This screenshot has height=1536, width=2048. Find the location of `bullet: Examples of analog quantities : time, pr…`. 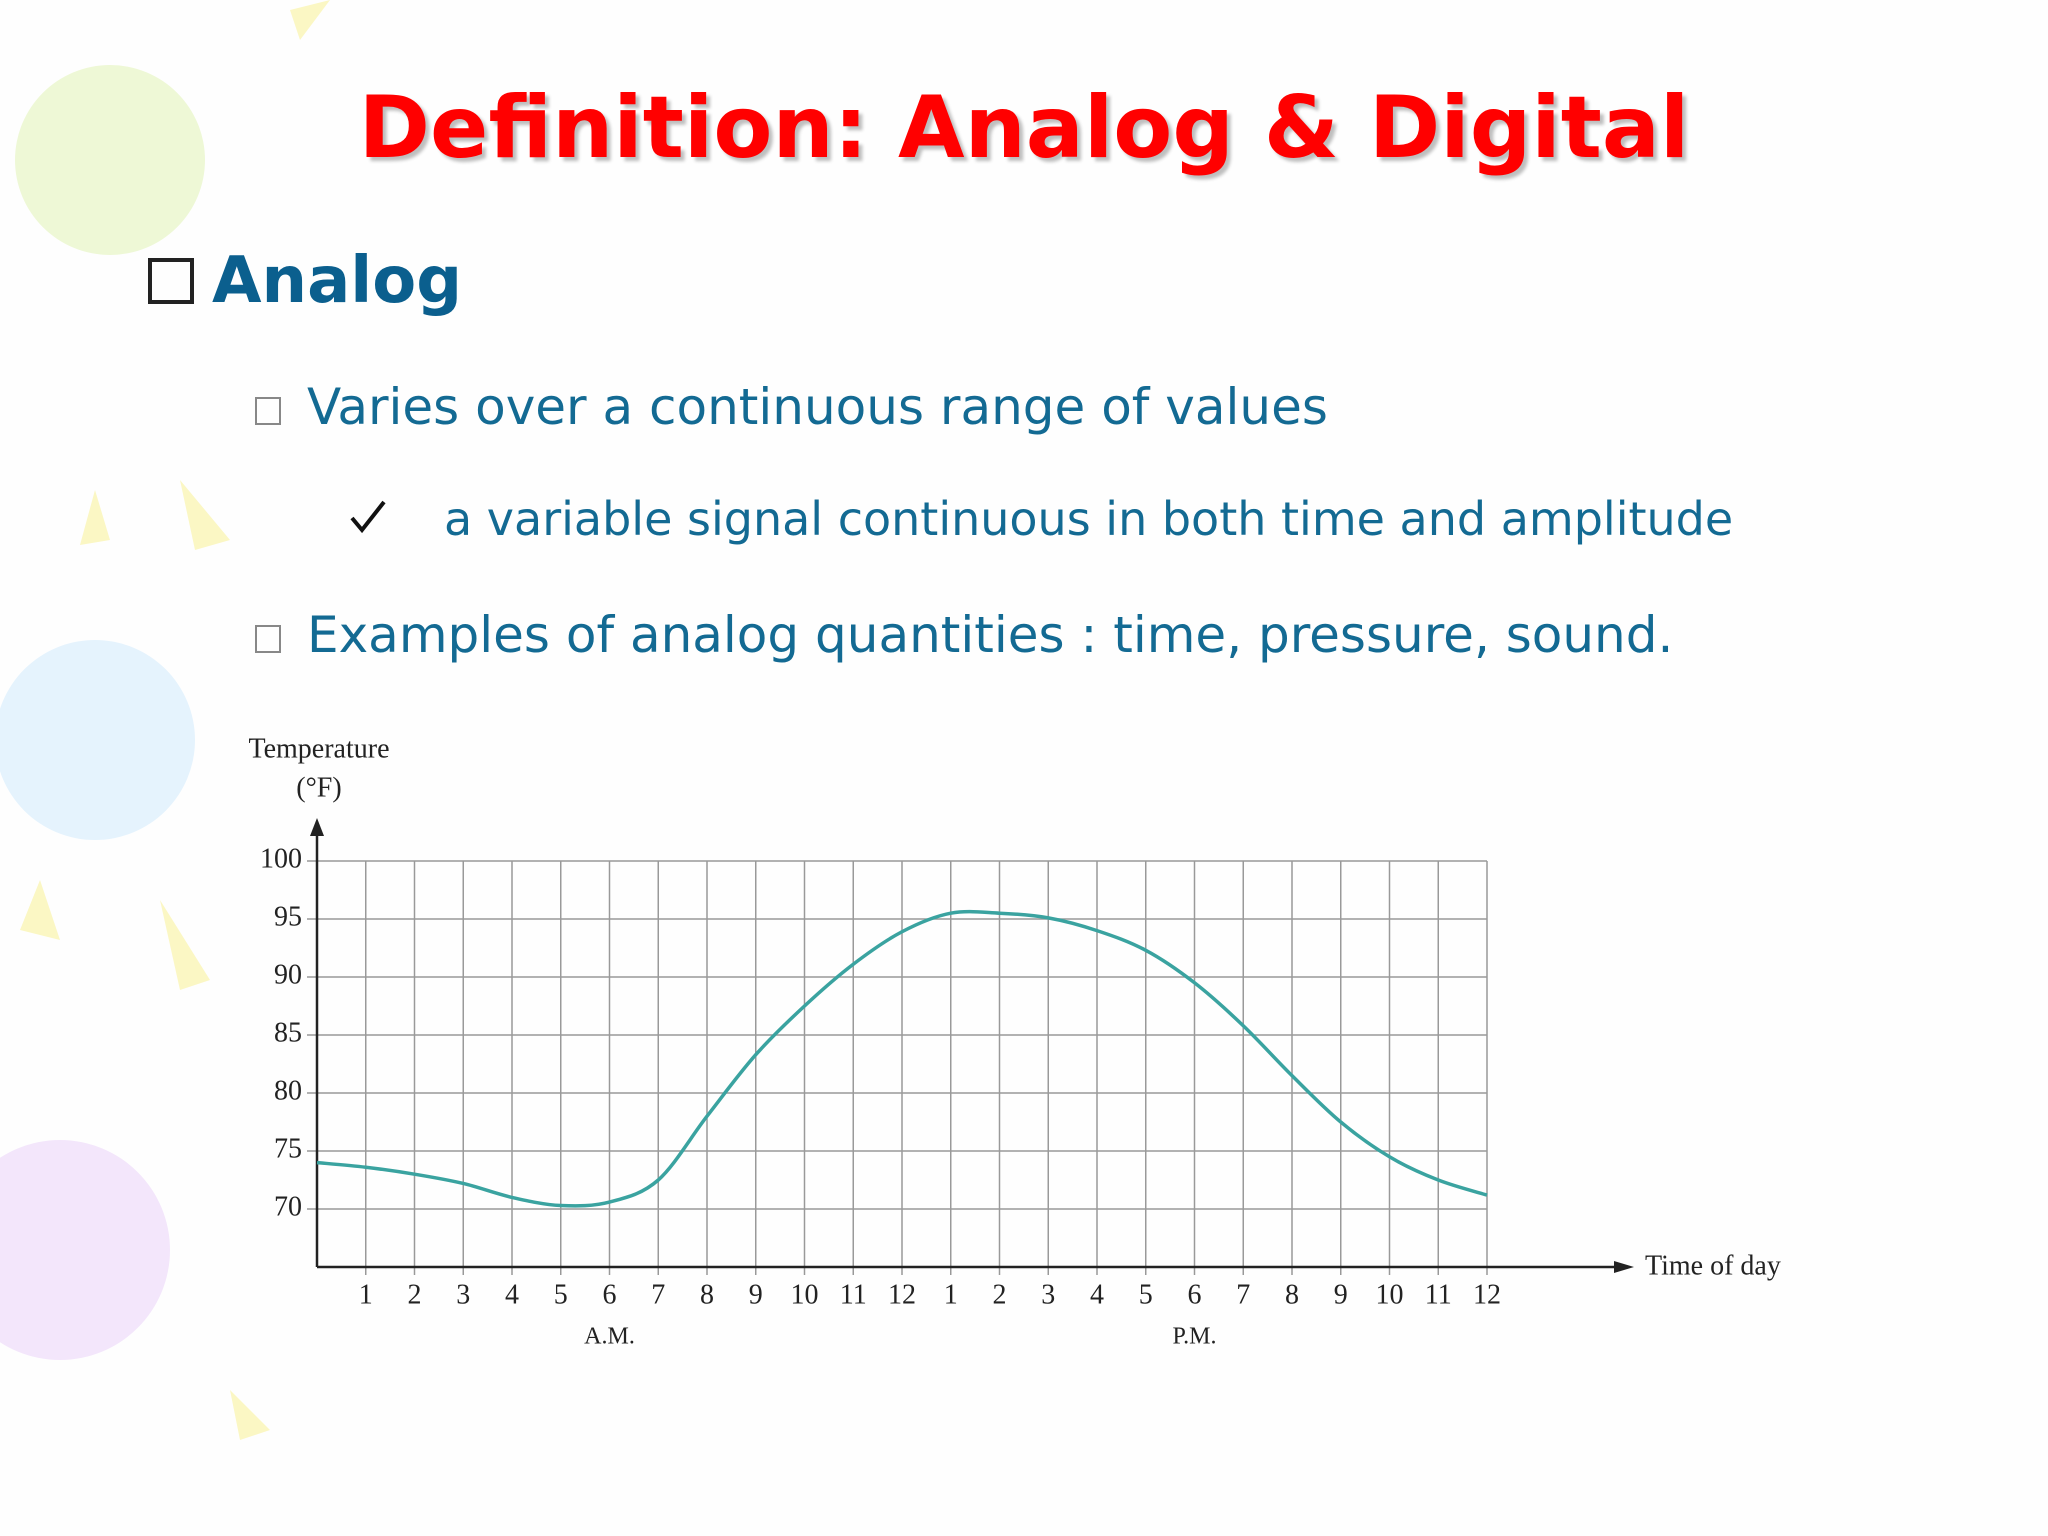

bullet: Examples of analog quantities : time, pr… is located at coordinates (990, 635).